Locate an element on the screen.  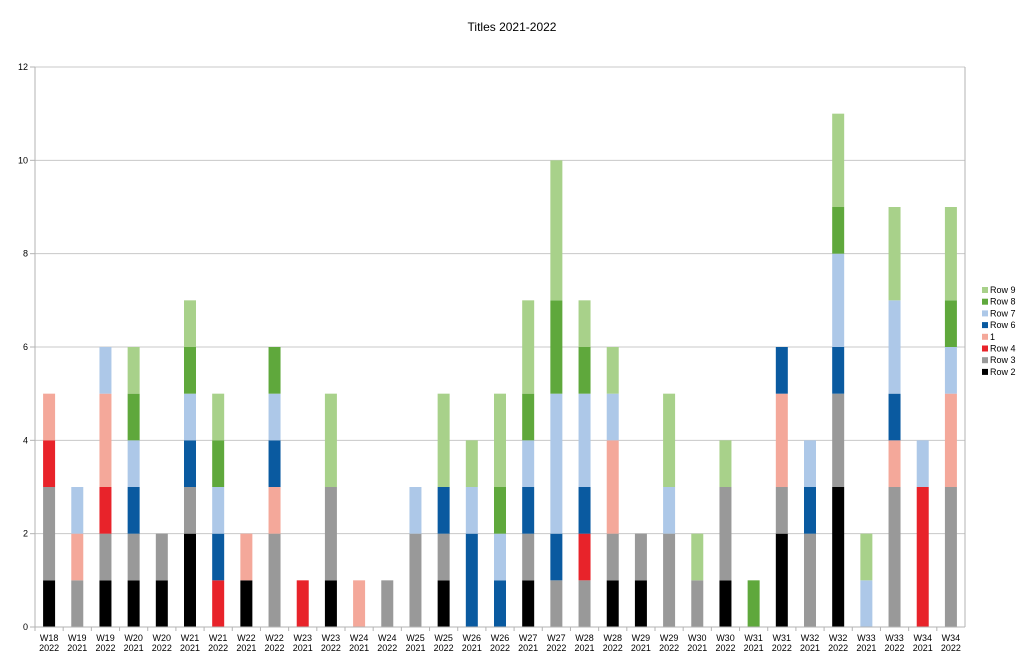
bar-segment-row-3-w28-2022 is located at coordinates (612, 557).